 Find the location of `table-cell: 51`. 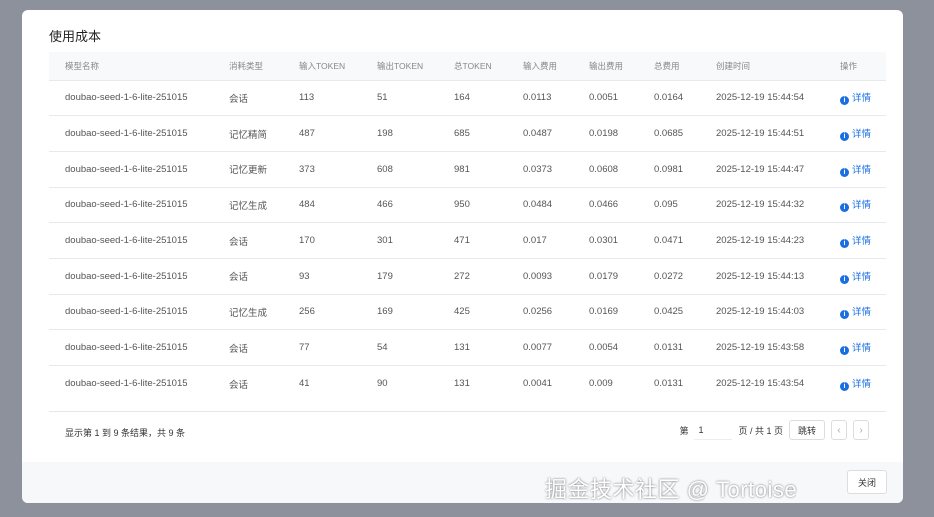

table-cell: 51 is located at coordinates (415, 97).